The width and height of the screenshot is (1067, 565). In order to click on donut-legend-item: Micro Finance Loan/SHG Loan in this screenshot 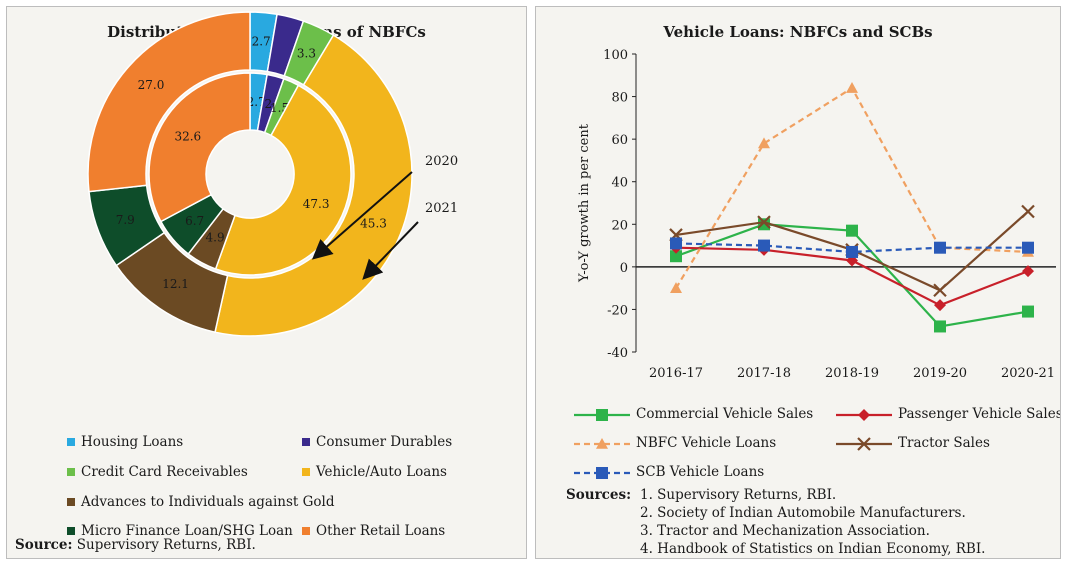, I will do `click(180, 531)`.